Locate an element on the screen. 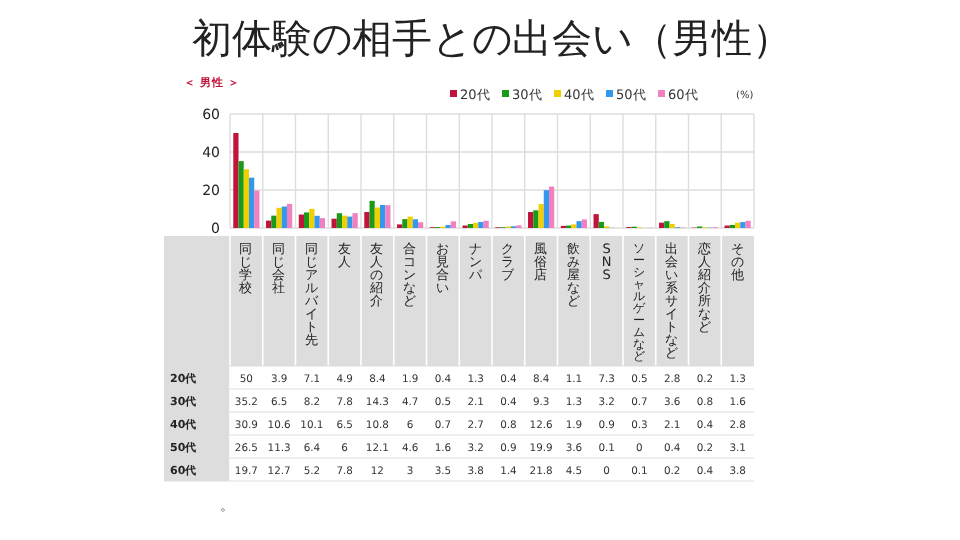 The width and height of the screenshot is (960, 540). chart-title: 初体験の相手との出会い（男性） is located at coordinates (492, 38).